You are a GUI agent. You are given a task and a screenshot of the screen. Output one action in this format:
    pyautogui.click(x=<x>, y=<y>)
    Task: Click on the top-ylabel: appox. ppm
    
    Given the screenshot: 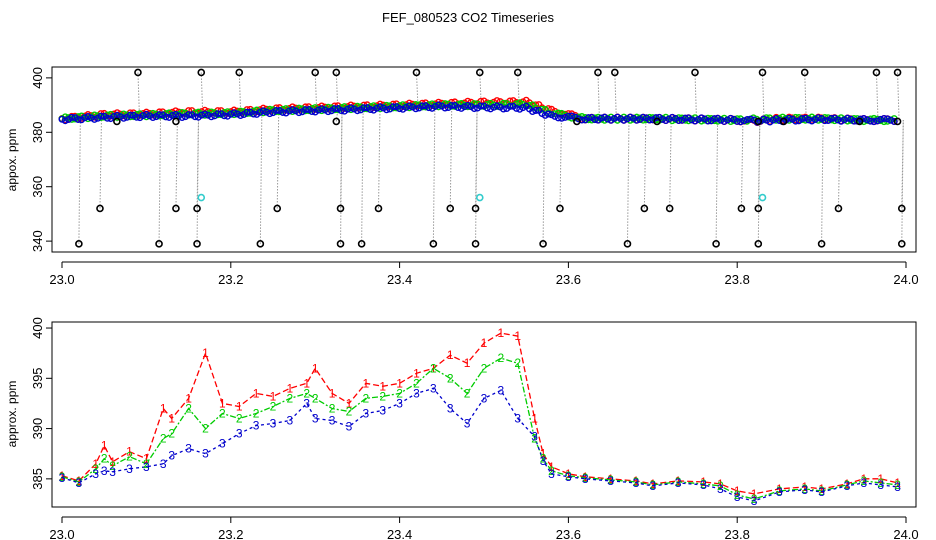 What is the action you would take?
    pyautogui.click(x=12, y=160)
    